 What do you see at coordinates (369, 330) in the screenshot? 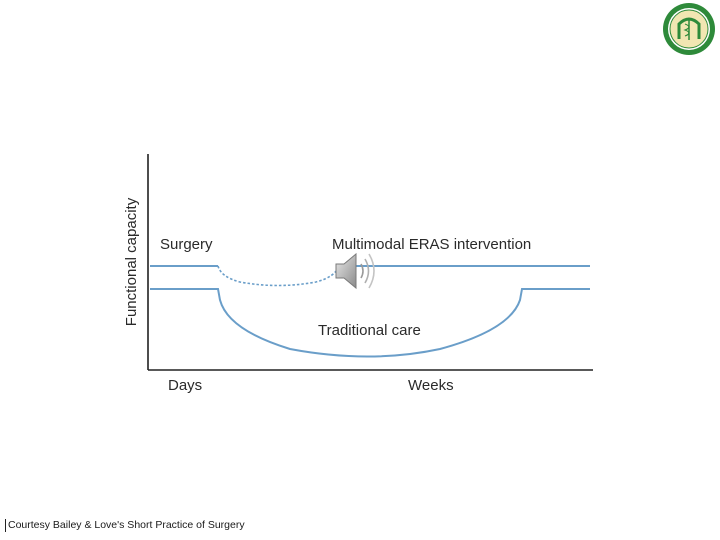
I see `traditional-care-label: Traditional care` at bounding box center [369, 330].